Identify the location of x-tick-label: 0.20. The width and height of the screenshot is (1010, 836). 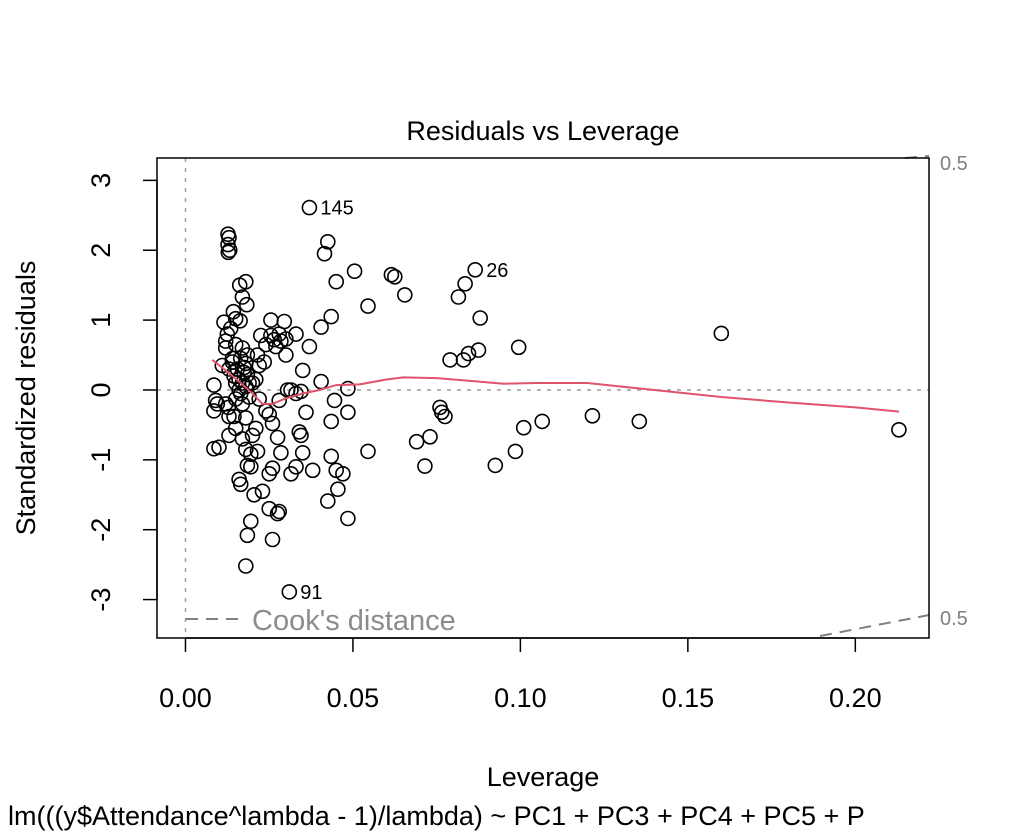
(855, 698).